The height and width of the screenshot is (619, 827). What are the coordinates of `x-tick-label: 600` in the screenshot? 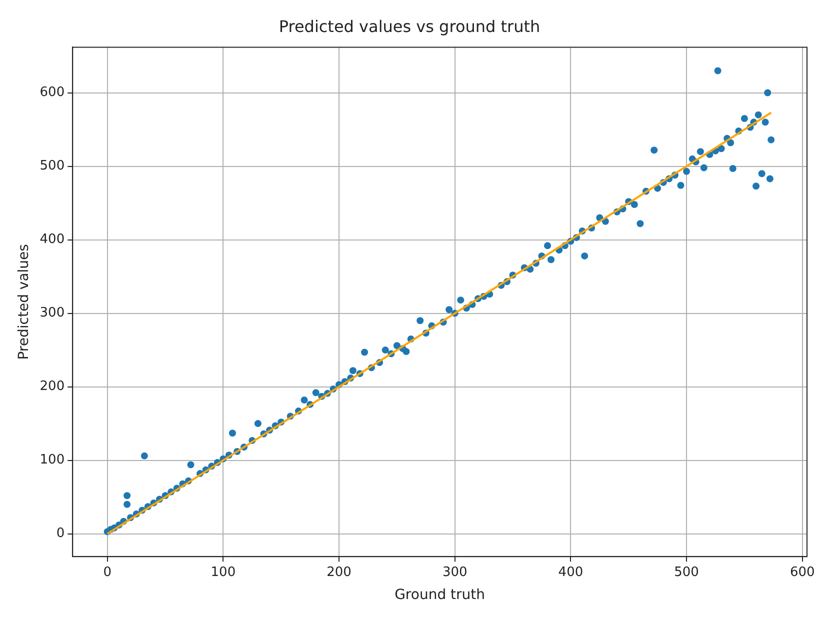 It's located at (802, 572).